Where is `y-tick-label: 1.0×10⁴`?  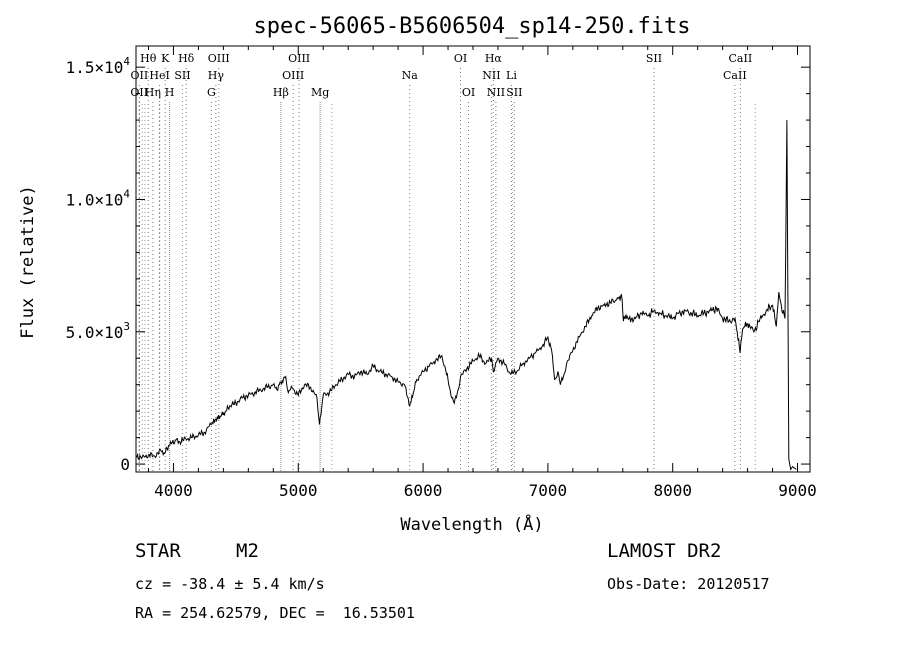 y-tick-label: 1.0×10⁴ is located at coordinates (98, 198).